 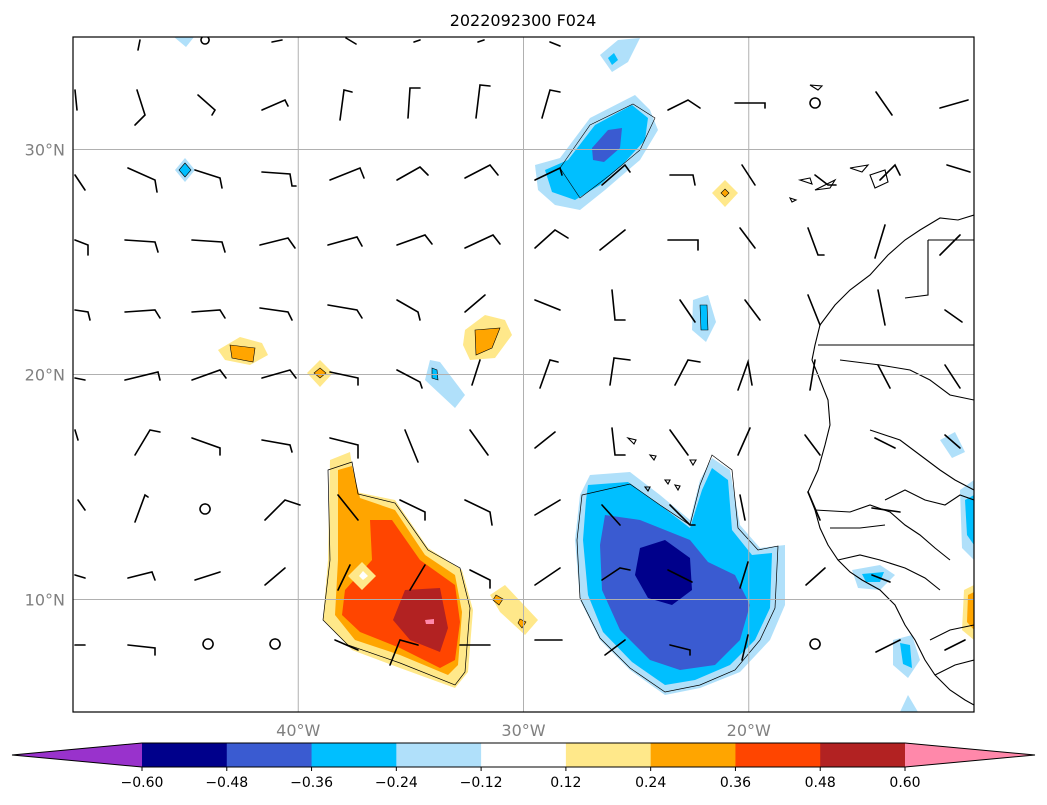 What do you see at coordinates (298, 730) in the screenshot?
I see `lon-tick-label-0: 40°W` at bounding box center [298, 730].